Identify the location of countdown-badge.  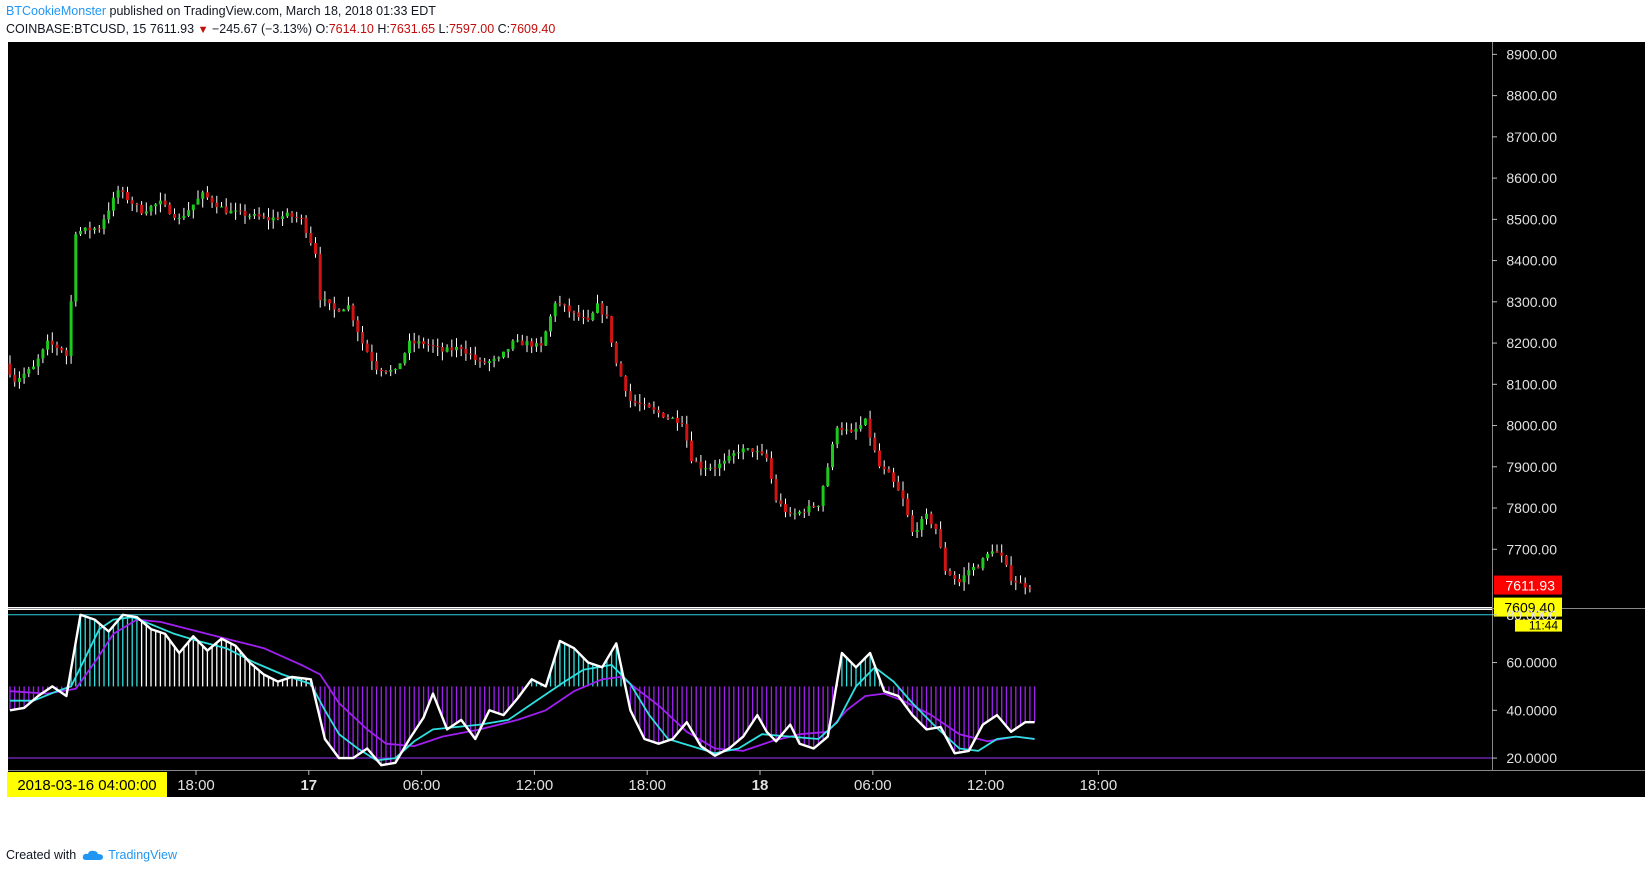
(1538, 625).